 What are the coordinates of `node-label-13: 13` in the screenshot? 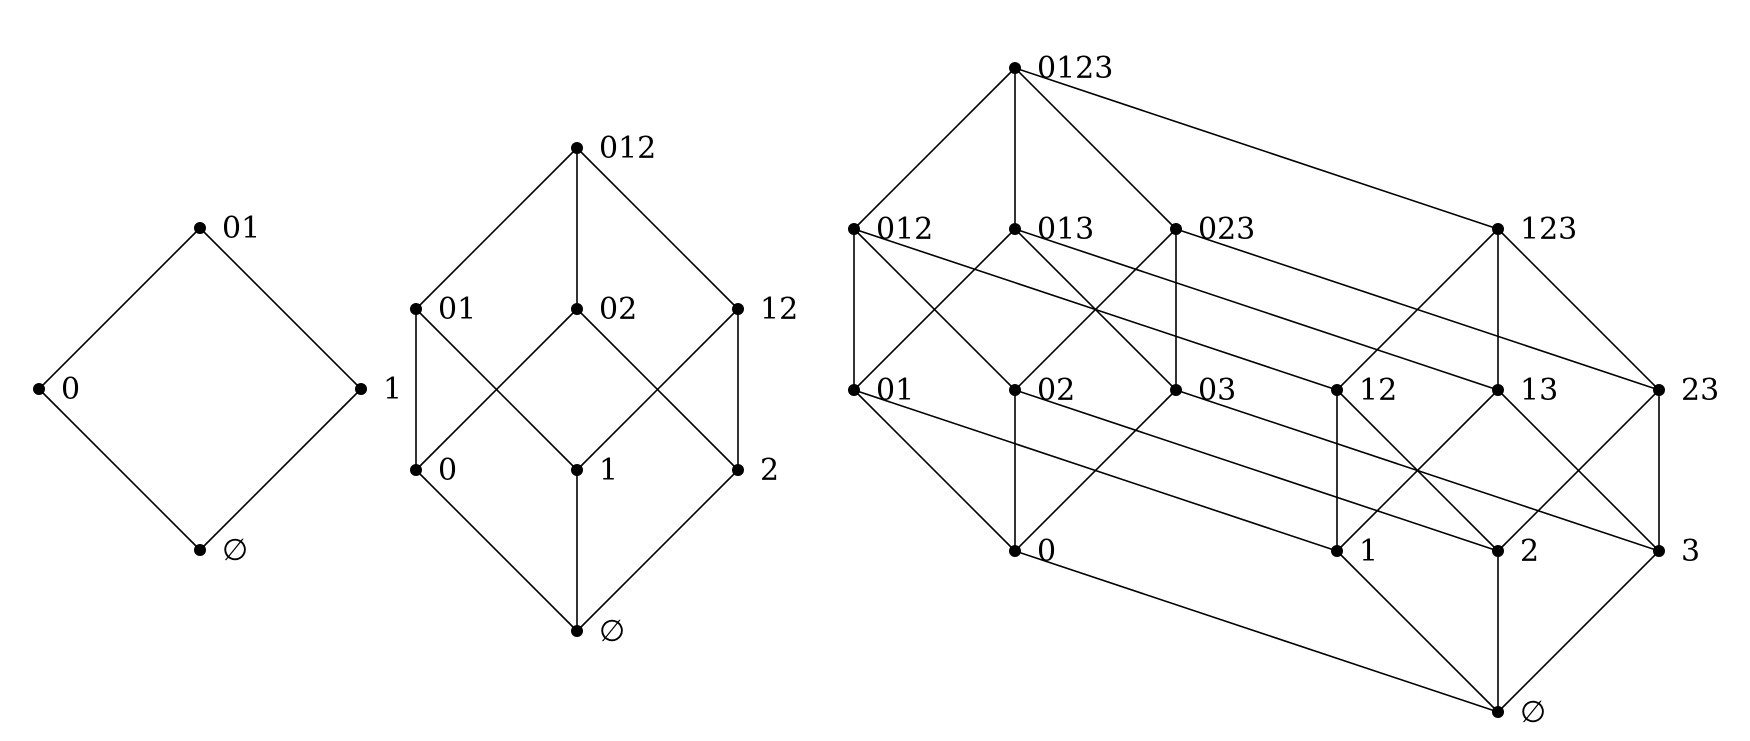 It's located at (1539, 390).